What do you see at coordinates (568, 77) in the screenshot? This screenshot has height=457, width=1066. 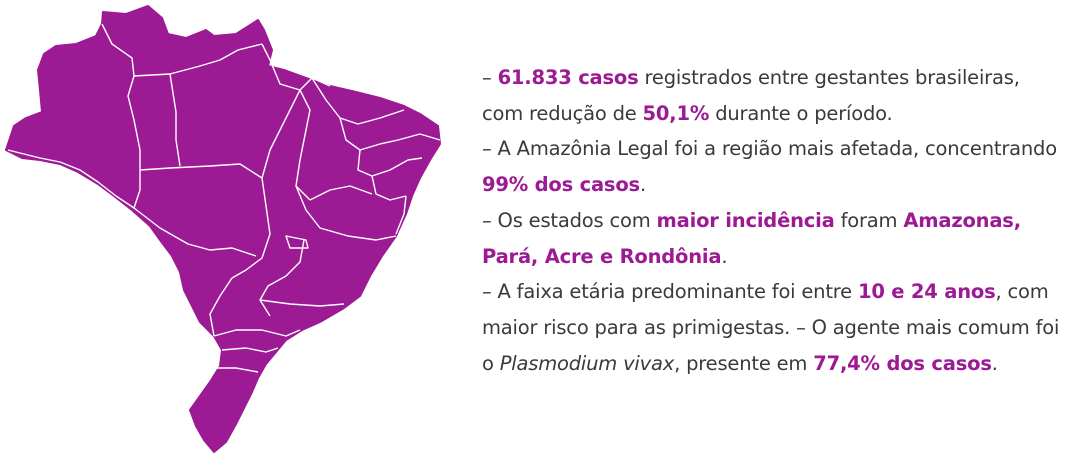 I see `highlight: 61.833 casos` at bounding box center [568, 77].